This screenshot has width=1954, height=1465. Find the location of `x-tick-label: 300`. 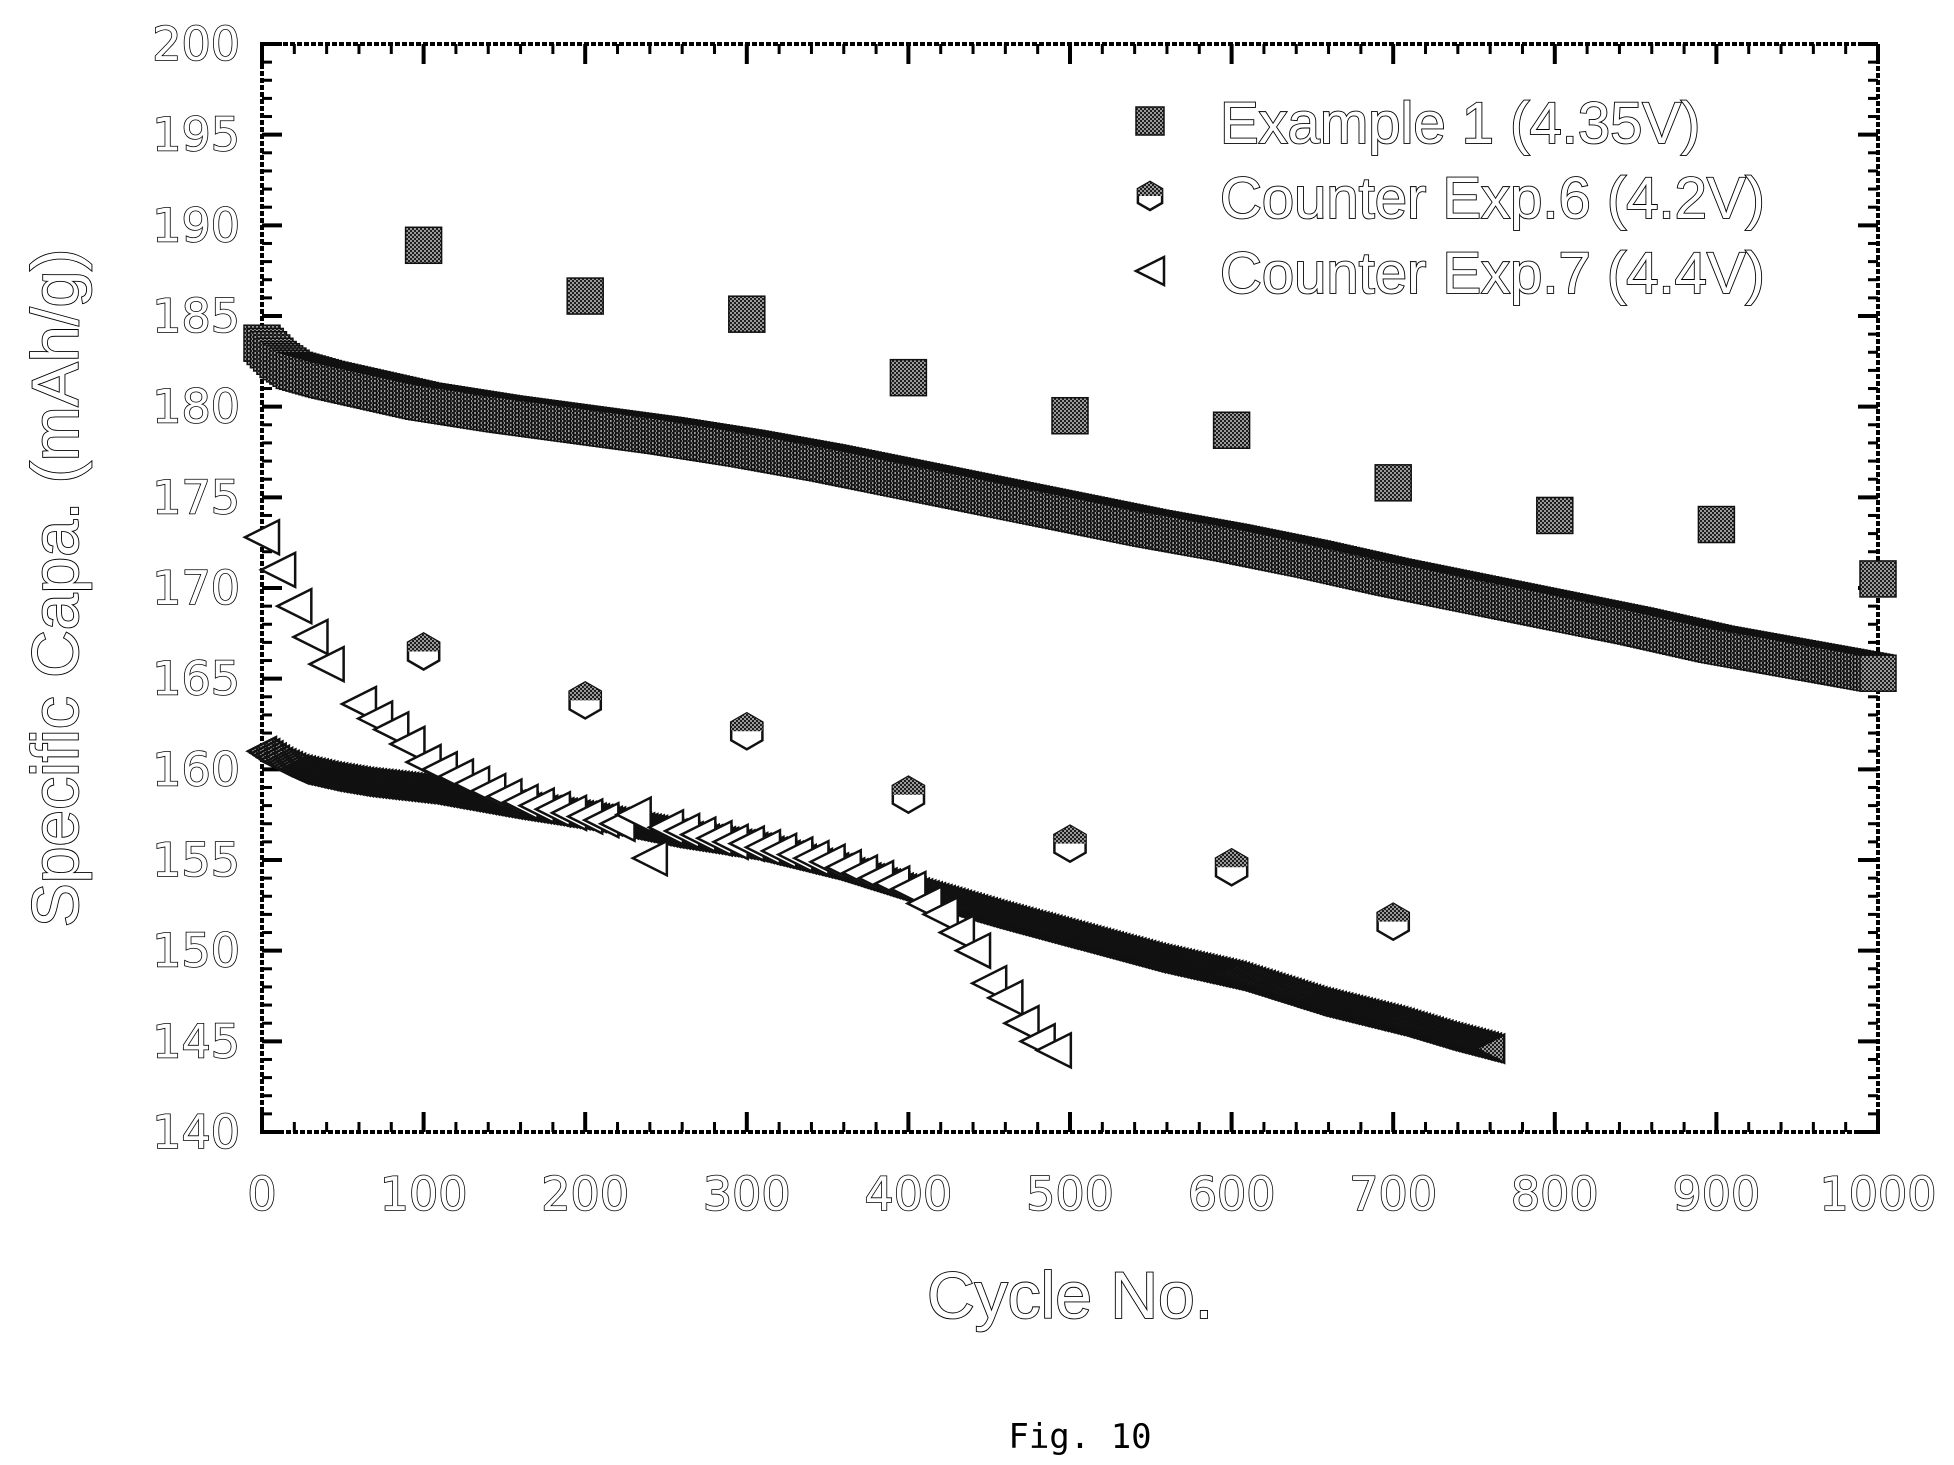

x-tick-label: 300 is located at coordinates (747, 1194).